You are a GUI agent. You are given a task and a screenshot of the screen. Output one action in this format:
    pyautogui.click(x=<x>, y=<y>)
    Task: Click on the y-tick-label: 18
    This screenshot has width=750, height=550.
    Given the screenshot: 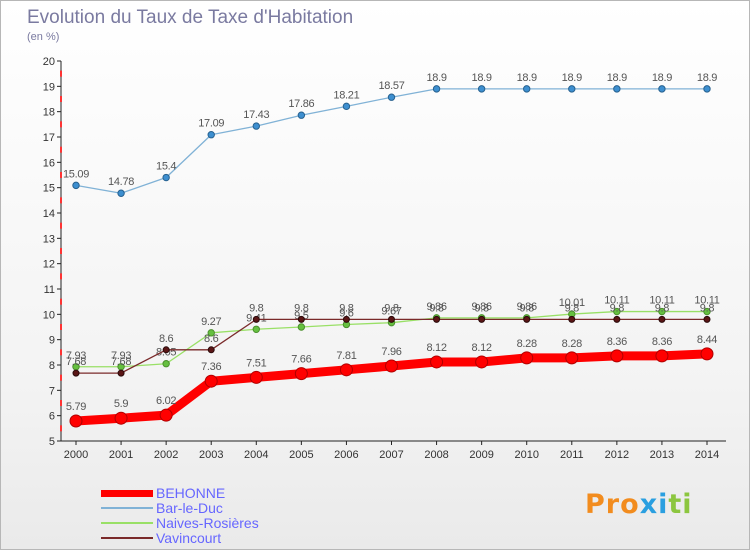 What is the action you would take?
    pyautogui.click(x=49, y=113)
    